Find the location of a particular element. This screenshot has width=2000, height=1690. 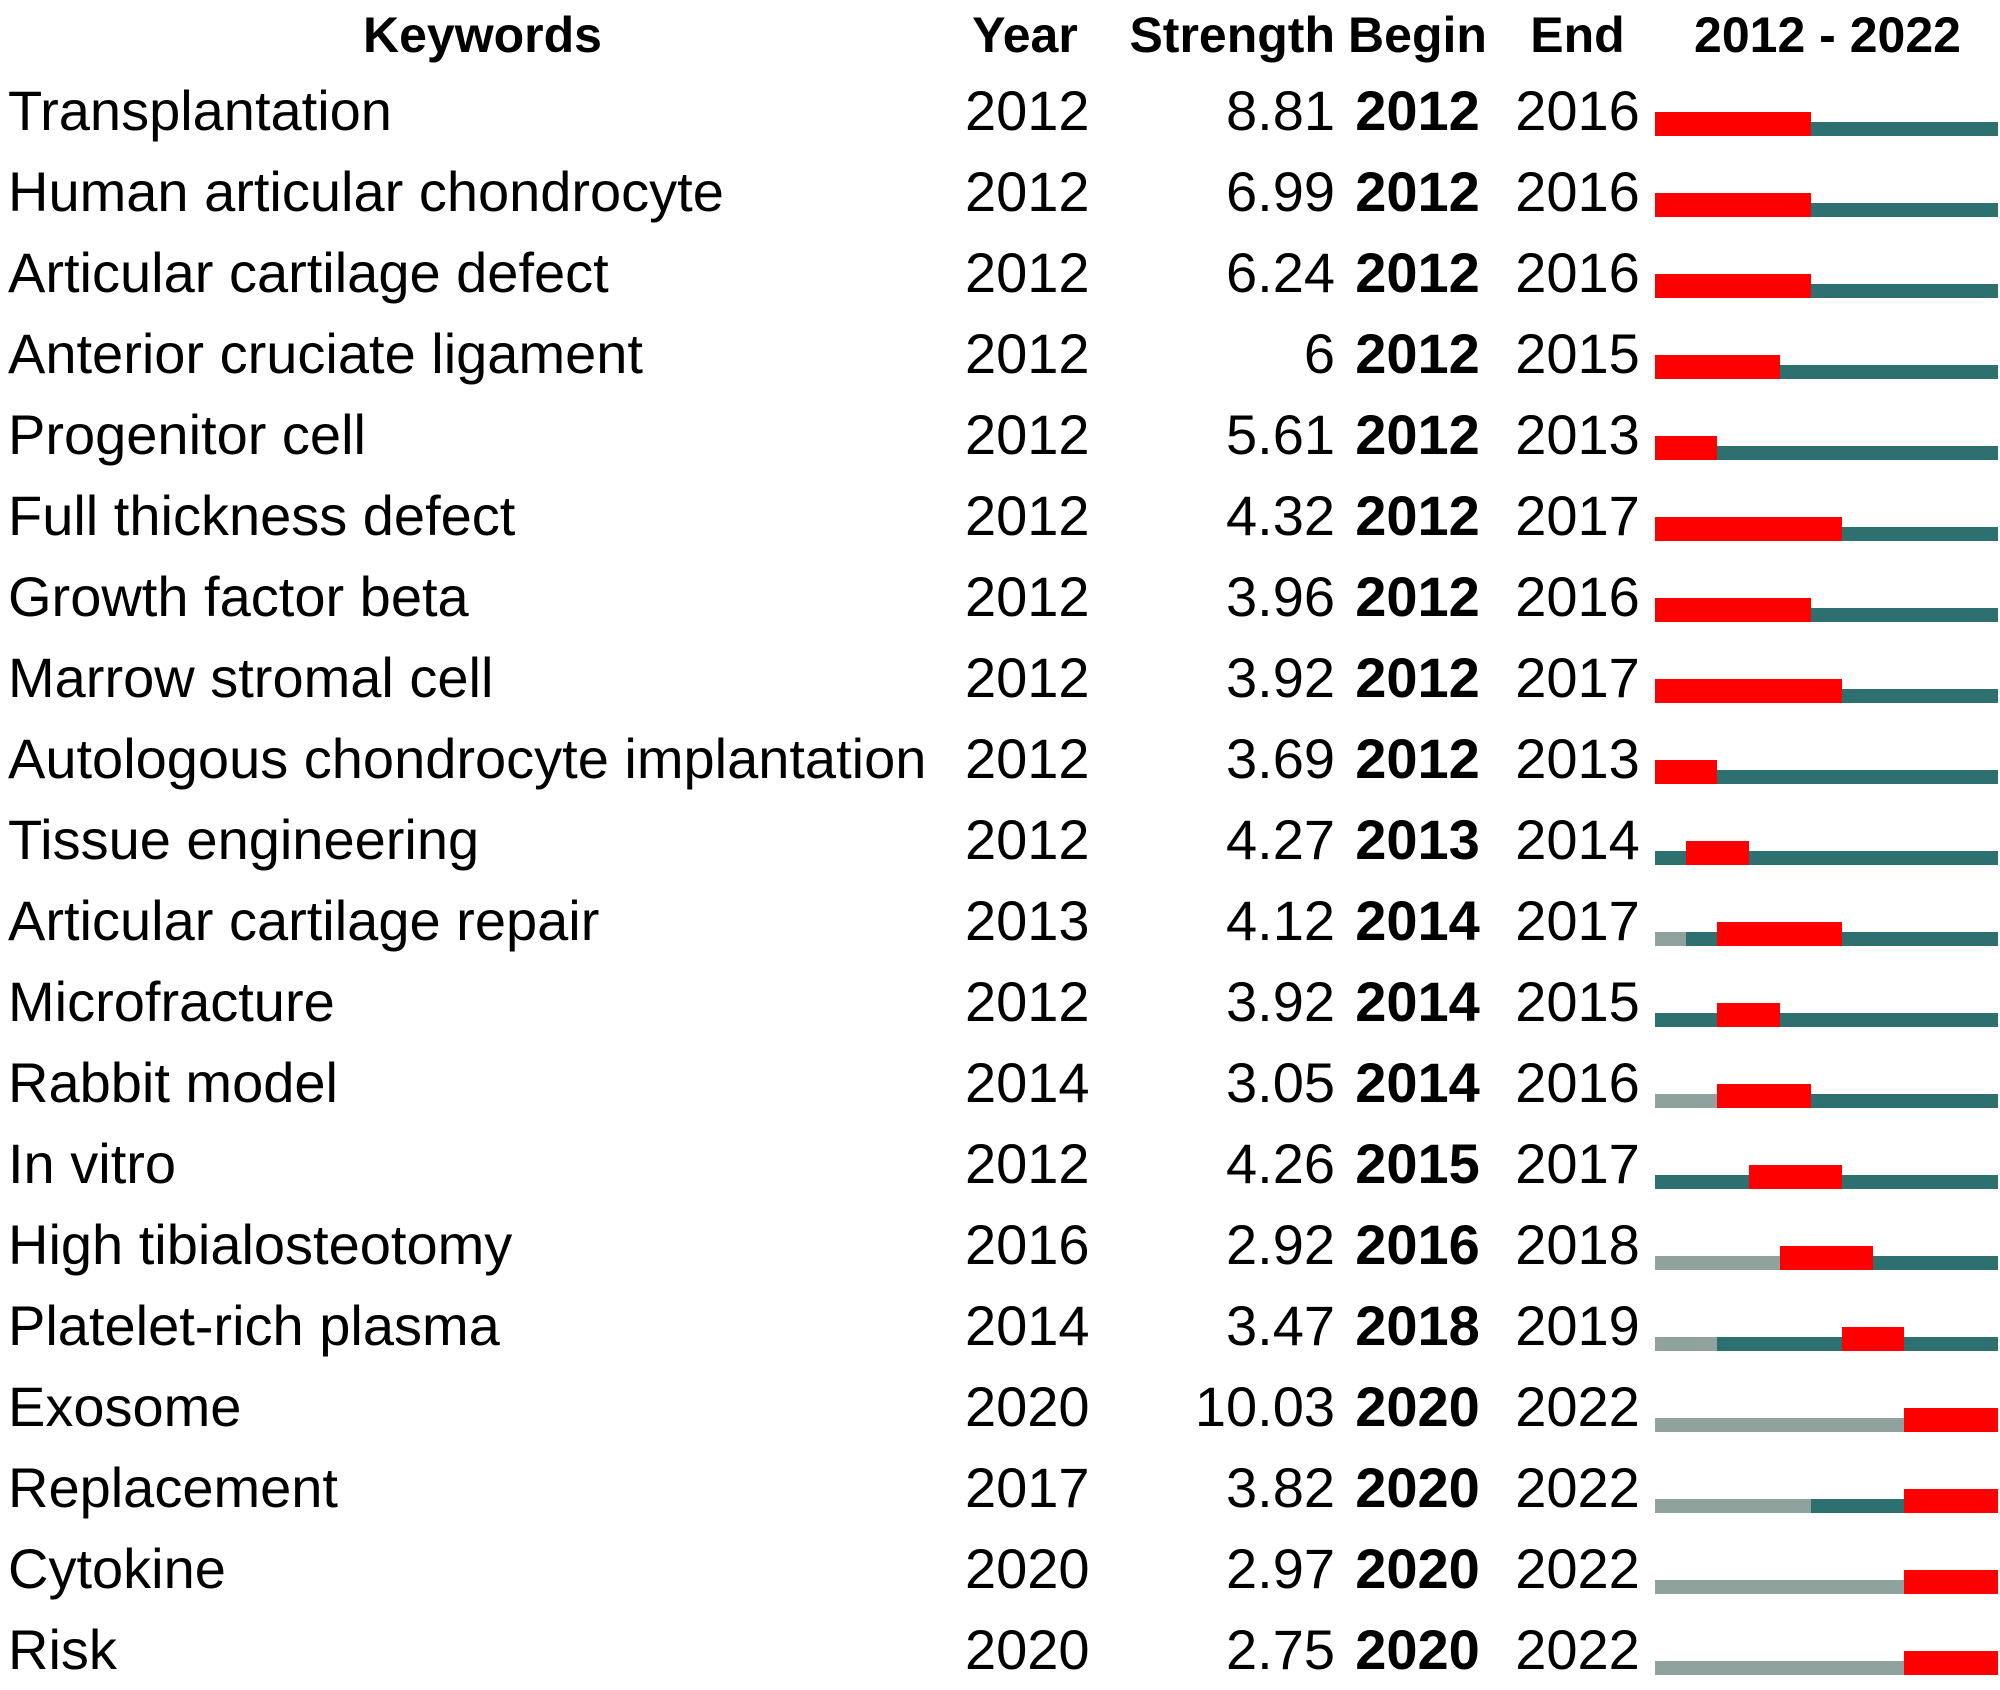

table-row: High tibialosteotomy 2016 2.92 2016 2018 is located at coordinates (1000, 1244).